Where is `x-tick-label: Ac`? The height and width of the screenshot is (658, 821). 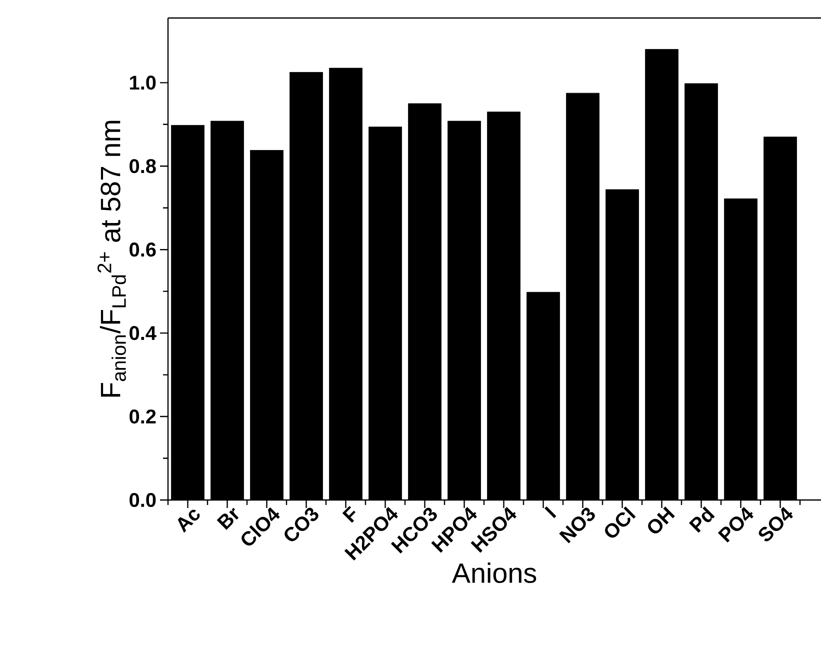 x-tick-label: Ac is located at coordinates (189, 521).